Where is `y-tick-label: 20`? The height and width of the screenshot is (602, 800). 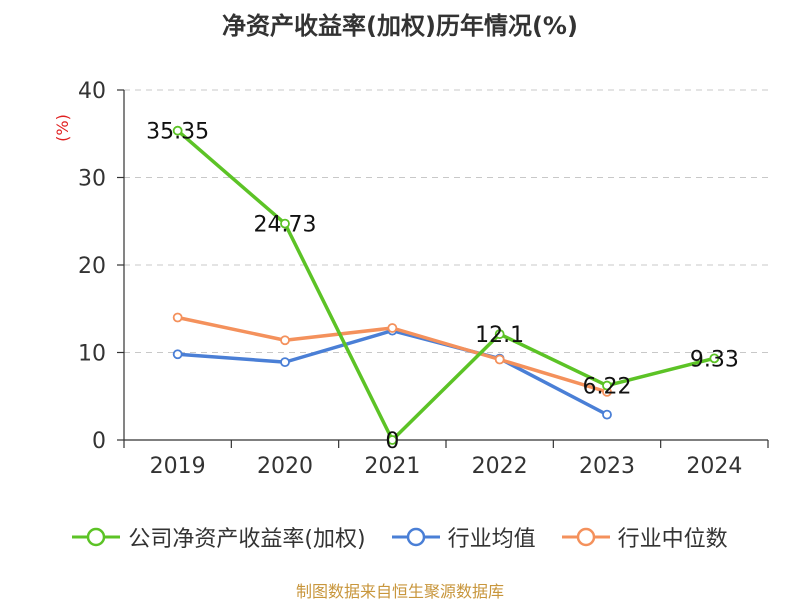 y-tick-label: 20 is located at coordinates (92, 266).